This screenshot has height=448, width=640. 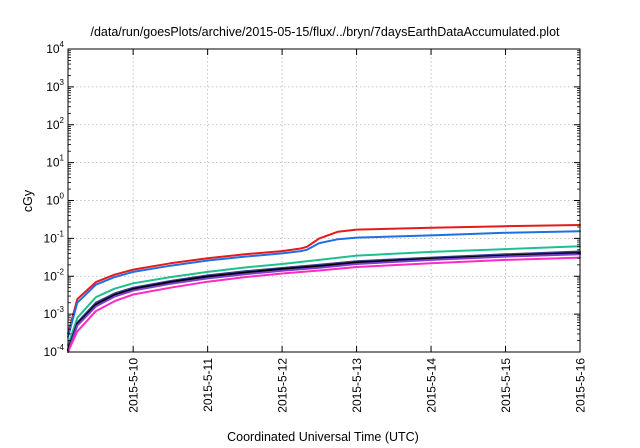 I want to click on y-tick-exponent: -2, so click(x=61, y=271).